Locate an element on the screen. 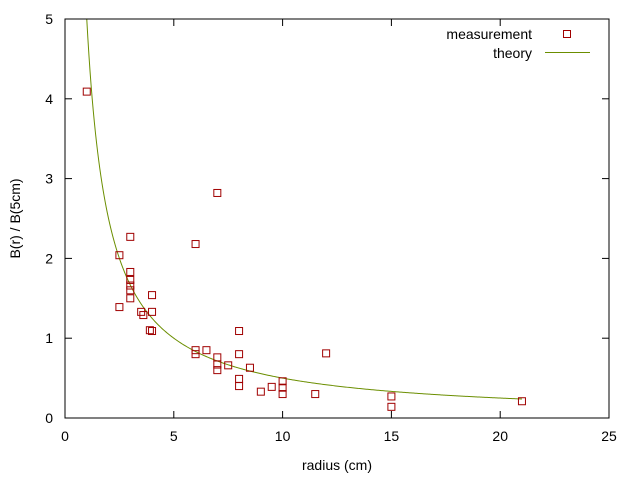 The width and height of the screenshot is (640, 480). y-tick-label: 1 is located at coordinates (49, 338).